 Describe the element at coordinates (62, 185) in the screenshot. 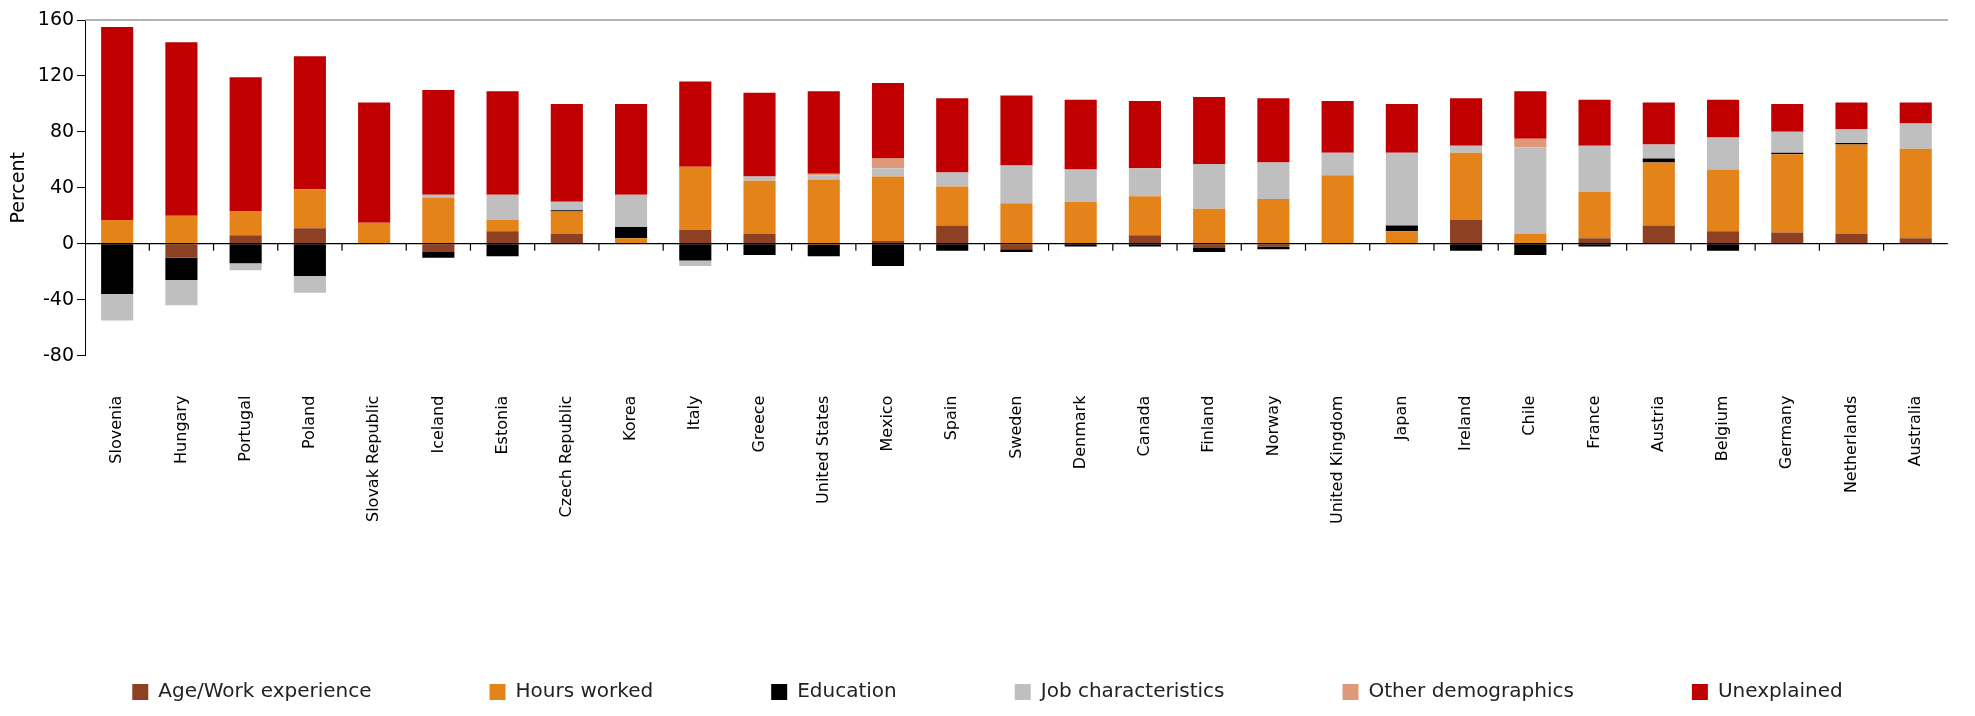

I see `y-tick-label: 40` at that location.